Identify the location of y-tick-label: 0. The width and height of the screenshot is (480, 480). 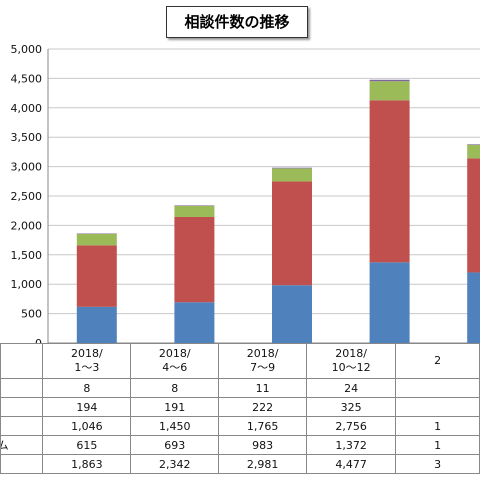
(38, 340).